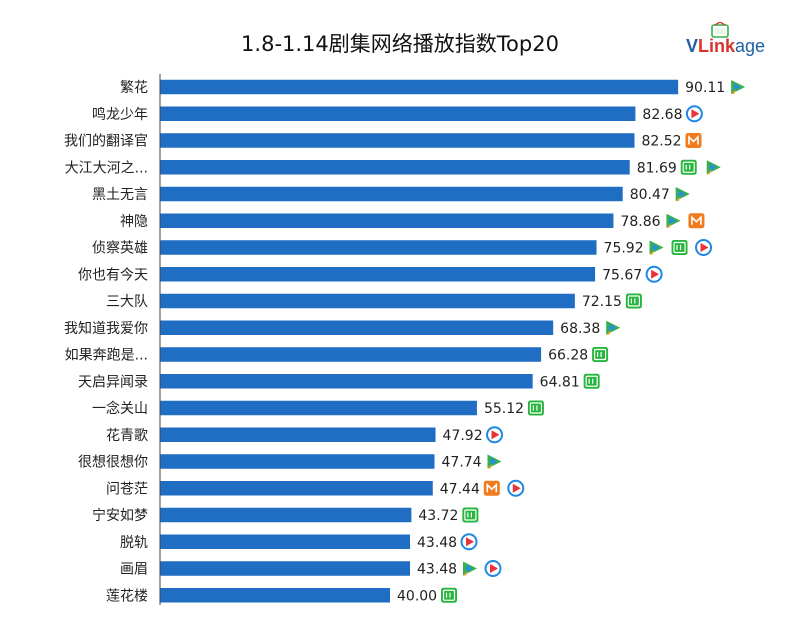  Describe the element at coordinates (134, 88) in the screenshot. I see `category-label: 繁花` at that location.